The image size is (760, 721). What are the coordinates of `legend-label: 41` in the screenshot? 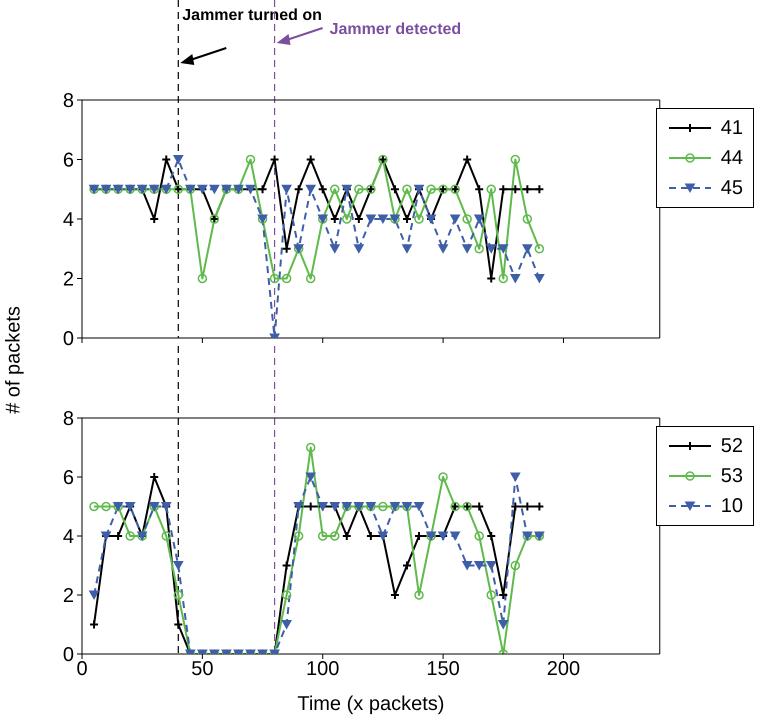 It's located at (731, 128).